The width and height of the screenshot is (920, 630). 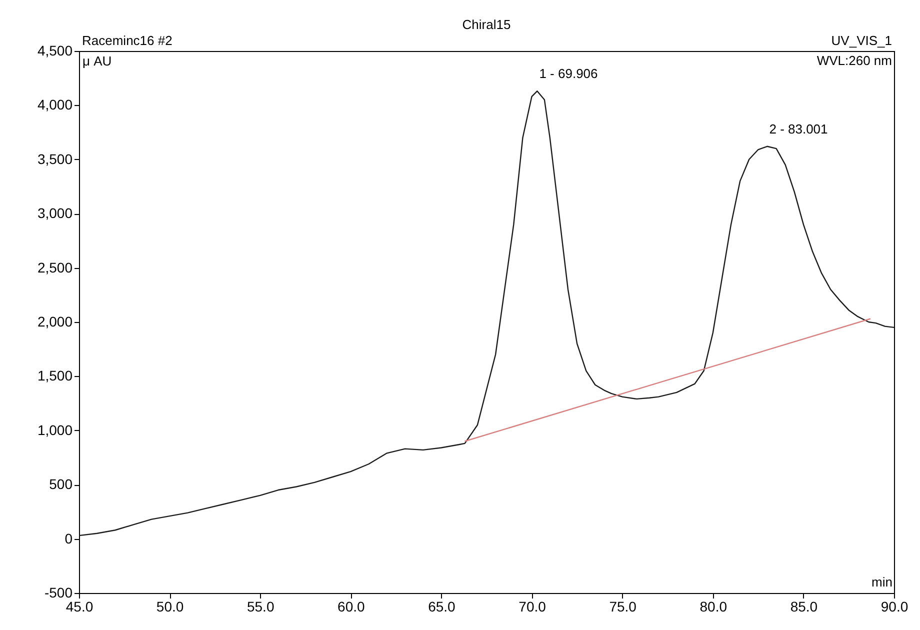 I want to click on y-tick-label: 0, so click(x=68, y=538).